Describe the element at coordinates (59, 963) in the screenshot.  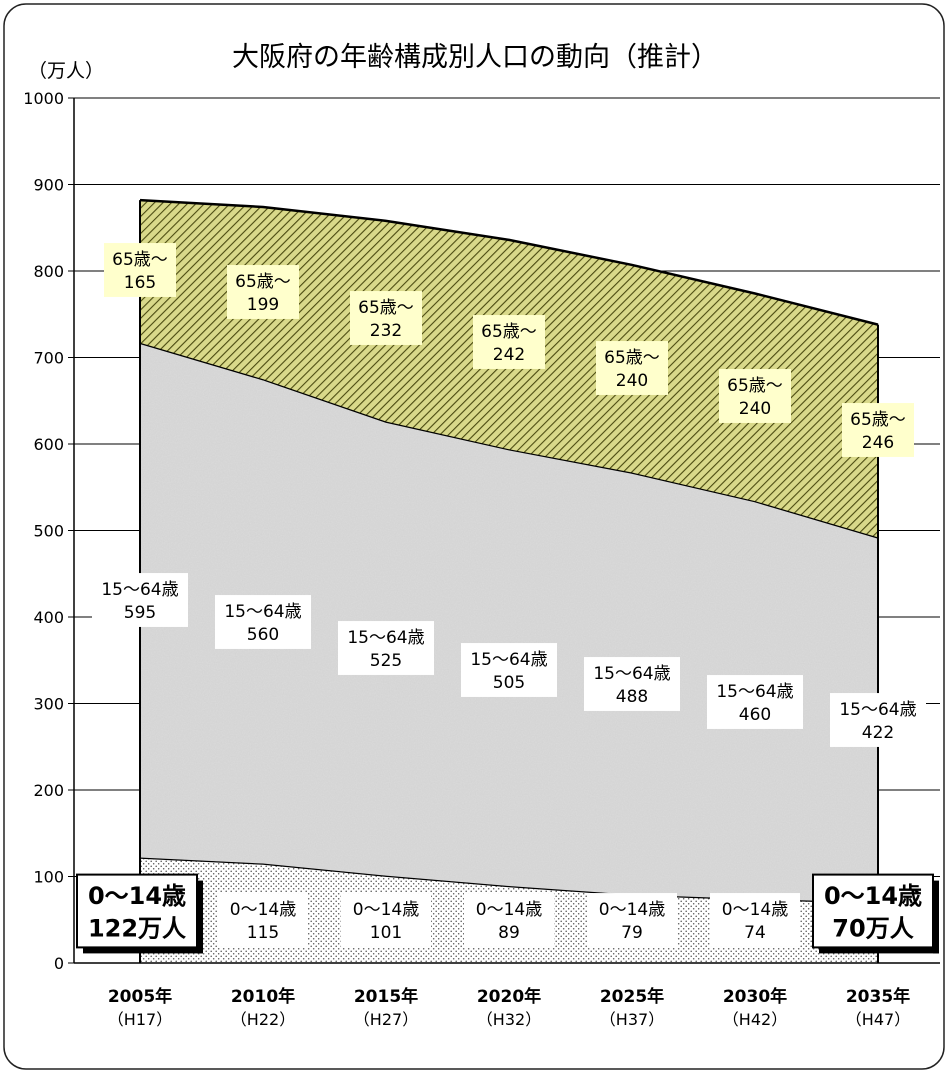
I see `y-tick-label: 0` at that location.